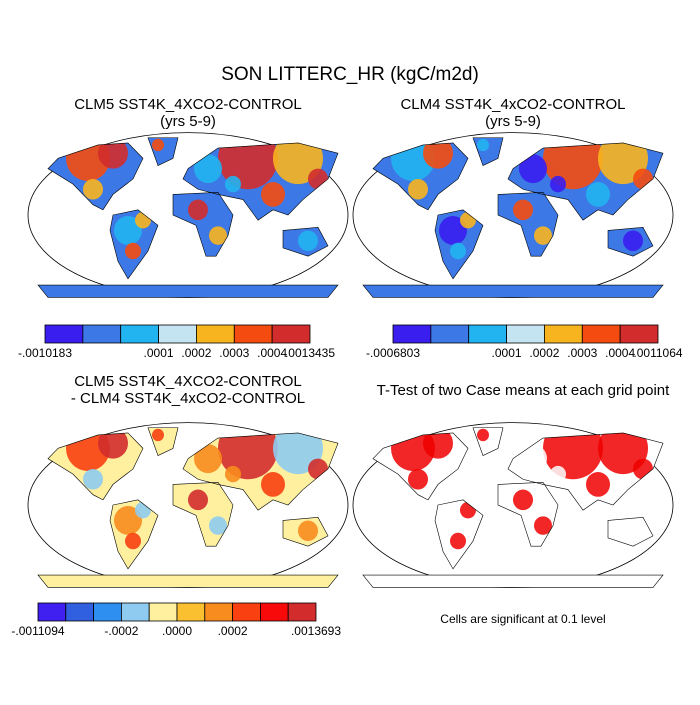 Image resolution: width=700 pixels, height=705 pixels. Describe the element at coordinates (177, 631) in the screenshot. I see `colorbar-label: .0000` at that location.